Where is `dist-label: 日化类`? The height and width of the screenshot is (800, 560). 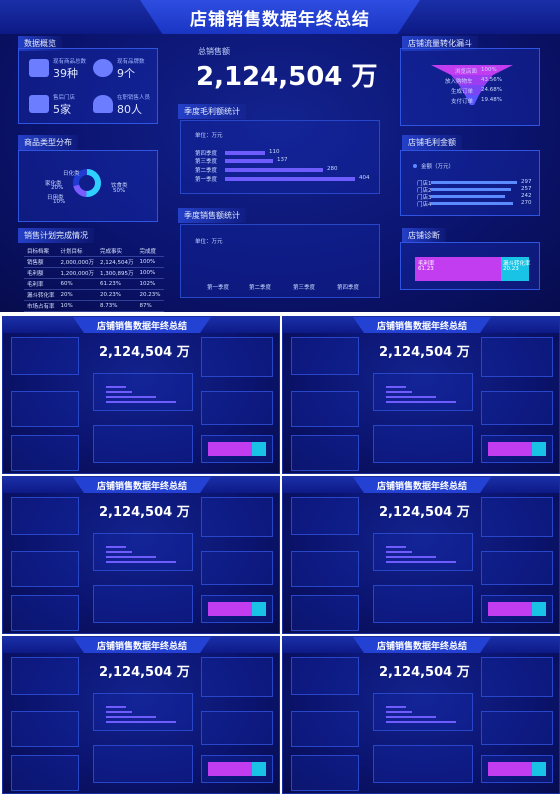 dist-label: 日化类 is located at coordinates (71, 174).